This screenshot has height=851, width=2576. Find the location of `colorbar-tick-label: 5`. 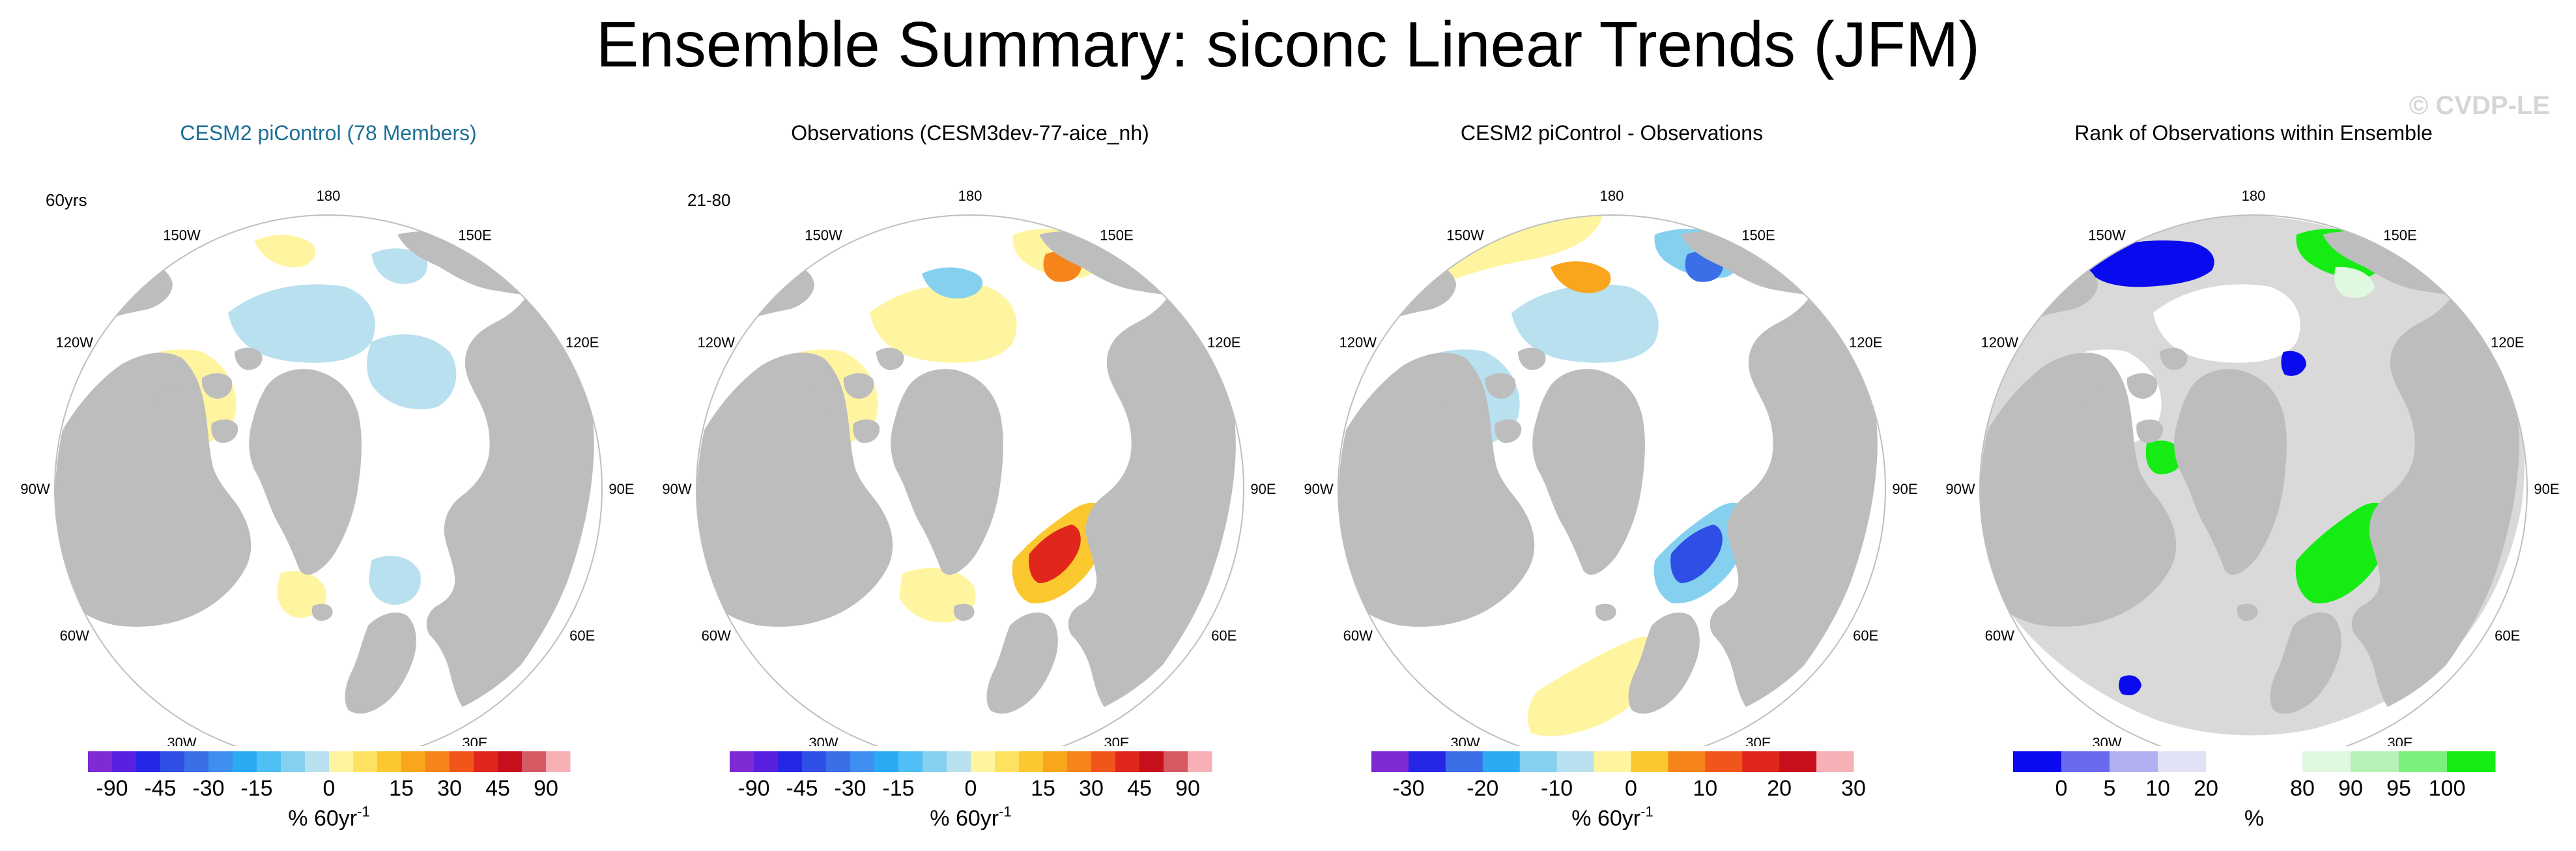

colorbar-tick-label: 5 is located at coordinates (2110, 788).